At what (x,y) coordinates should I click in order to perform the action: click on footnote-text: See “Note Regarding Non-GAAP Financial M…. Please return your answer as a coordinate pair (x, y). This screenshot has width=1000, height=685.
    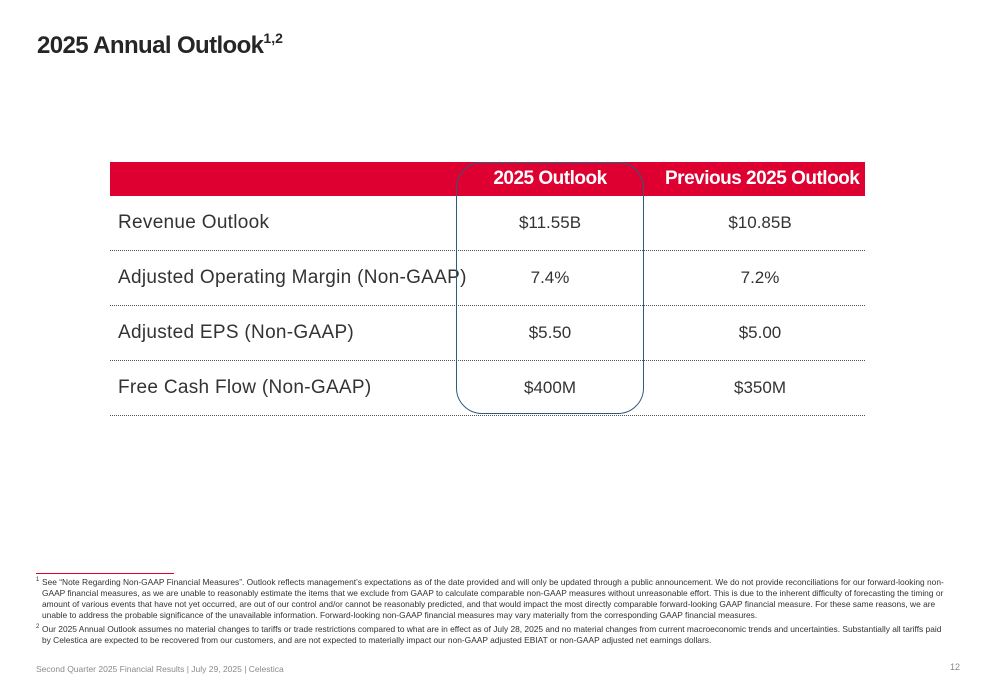
    Looking at the image, I should click on (493, 598).